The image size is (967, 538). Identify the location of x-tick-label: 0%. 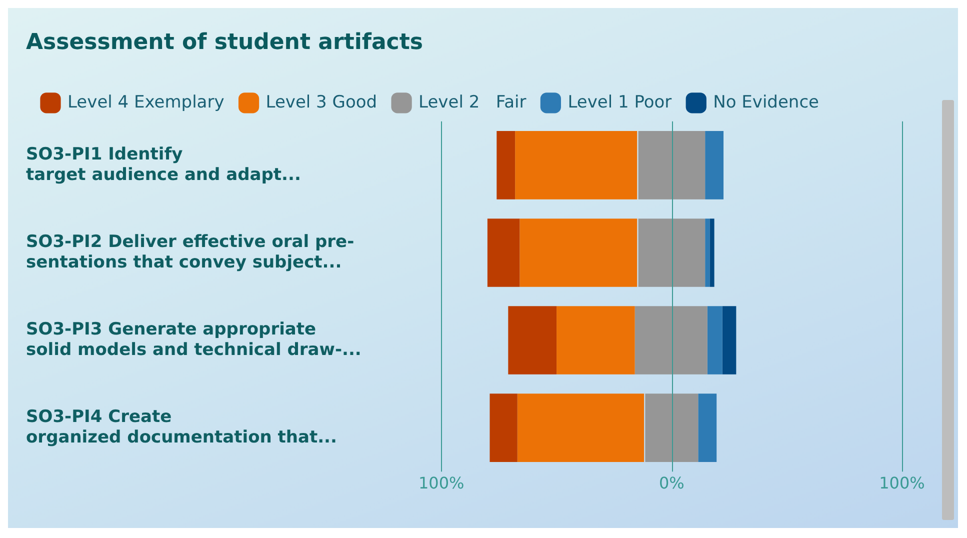
(671, 482).